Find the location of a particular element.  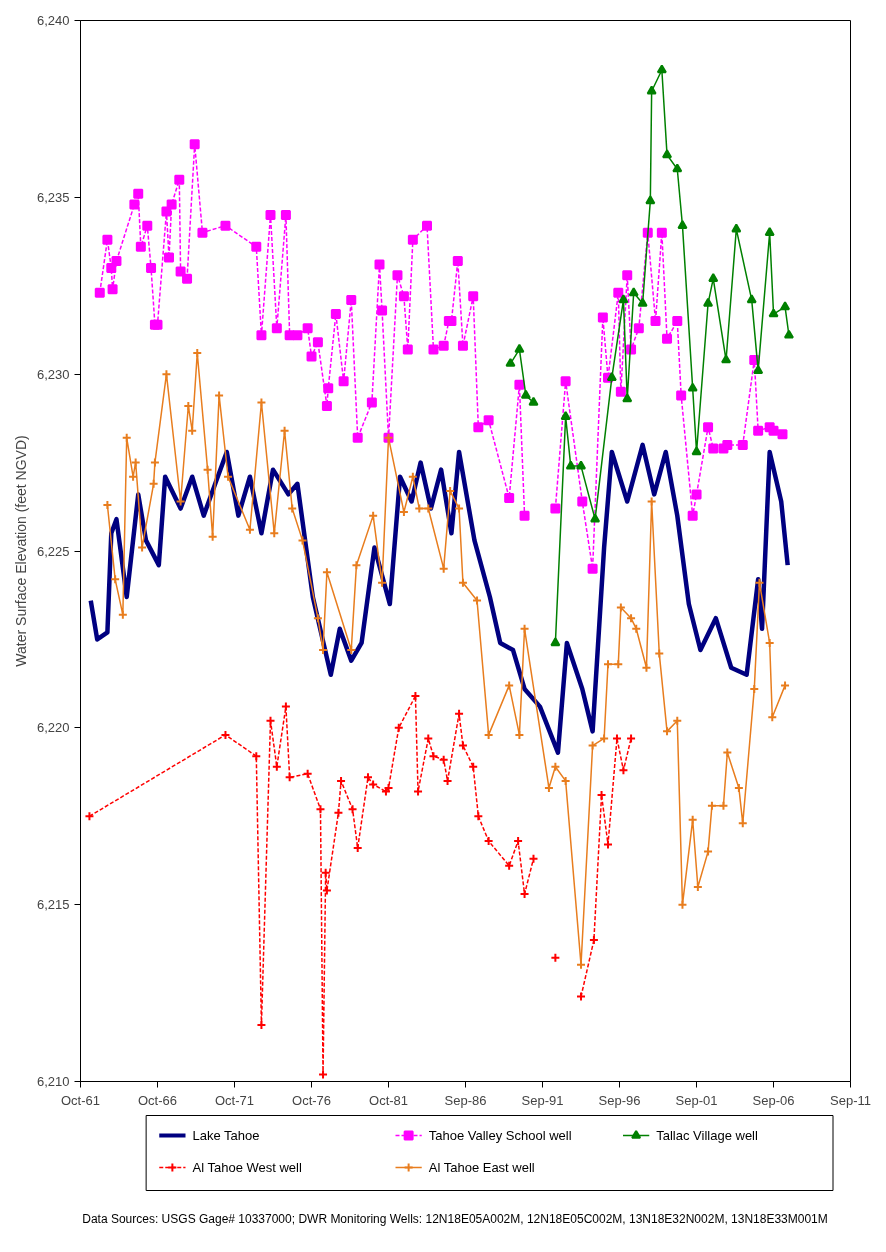

x-tick-label: Sep-11 is located at coordinates (850, 1100).